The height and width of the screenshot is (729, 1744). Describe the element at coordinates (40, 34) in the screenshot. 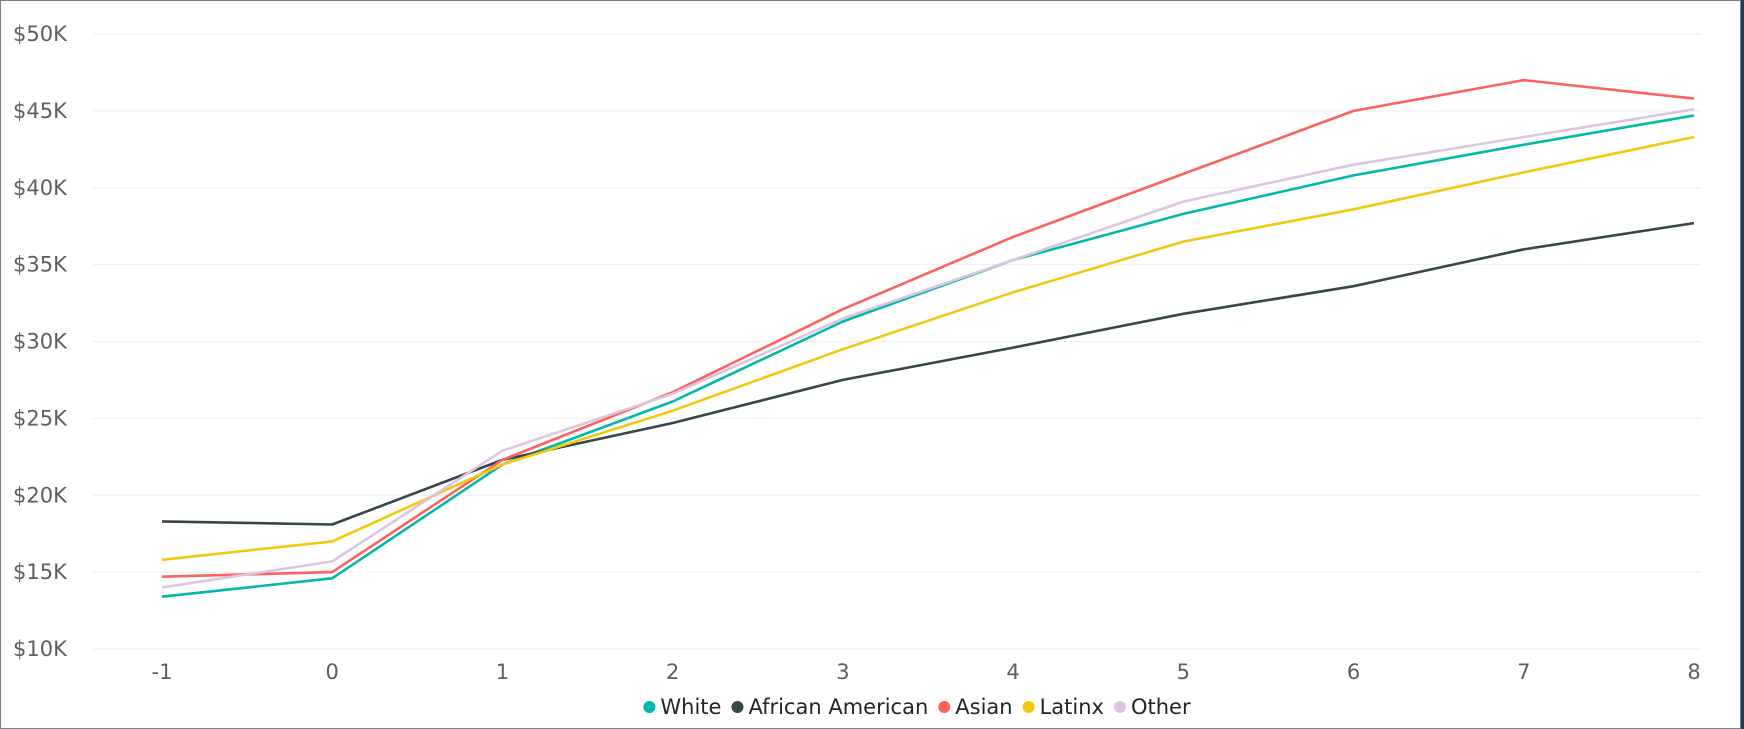

I see `y-tick-label: $50K` at that location.